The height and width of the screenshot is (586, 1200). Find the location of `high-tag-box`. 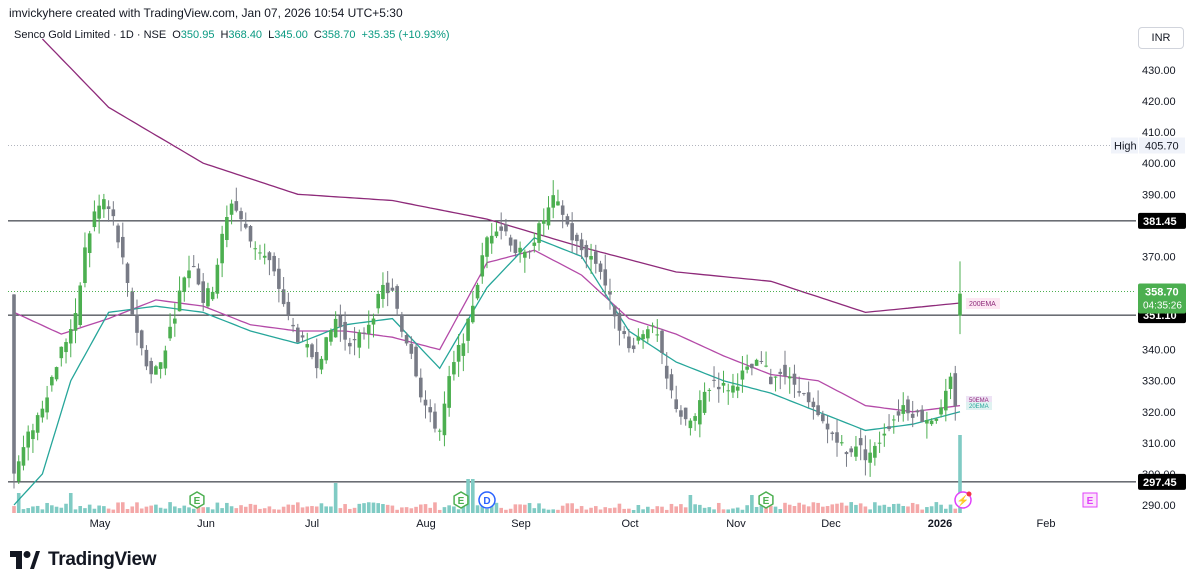

high-tag-box is located at coordinates (1124, 145).